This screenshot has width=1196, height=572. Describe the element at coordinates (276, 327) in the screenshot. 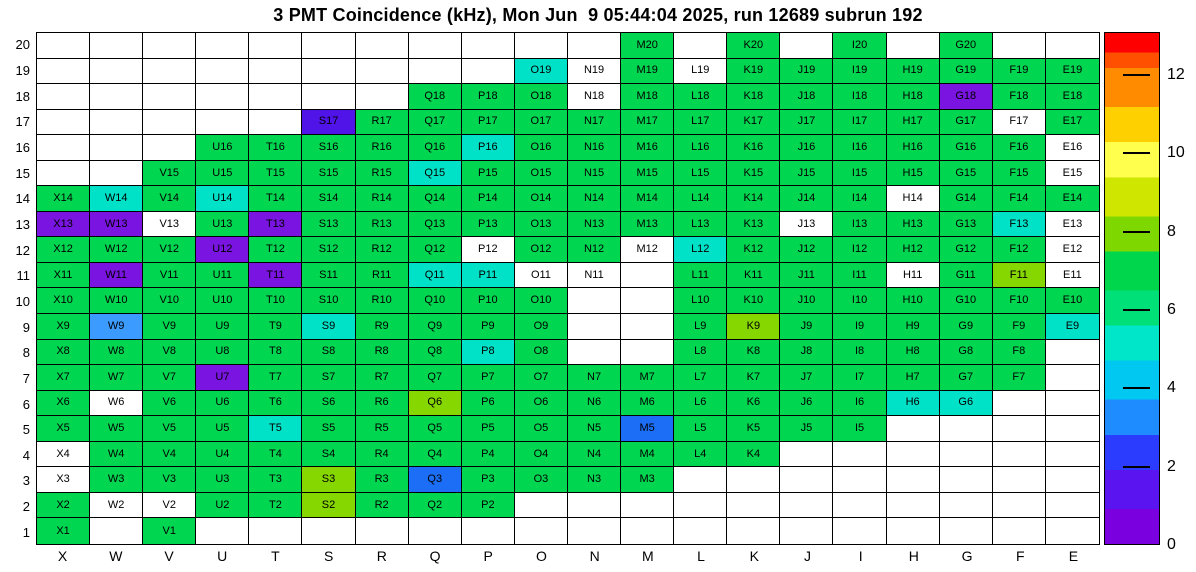

I see `cell-T9: T9` at that location.